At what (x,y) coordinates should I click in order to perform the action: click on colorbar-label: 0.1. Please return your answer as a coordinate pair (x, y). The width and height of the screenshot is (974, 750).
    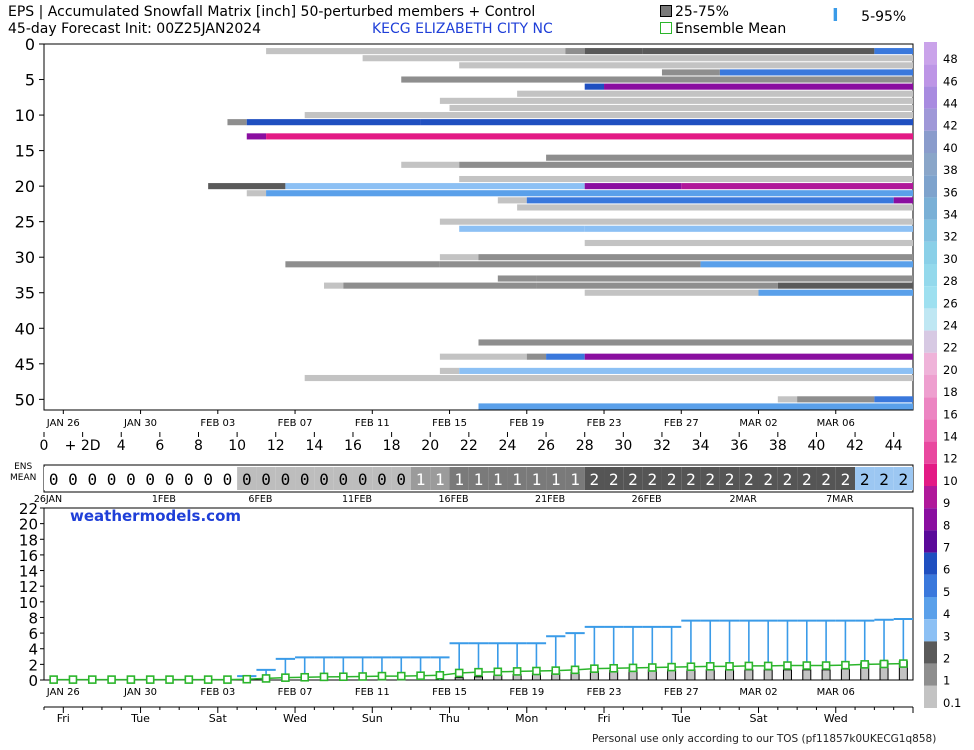
    Looking at the image, I should click on (952, 703).